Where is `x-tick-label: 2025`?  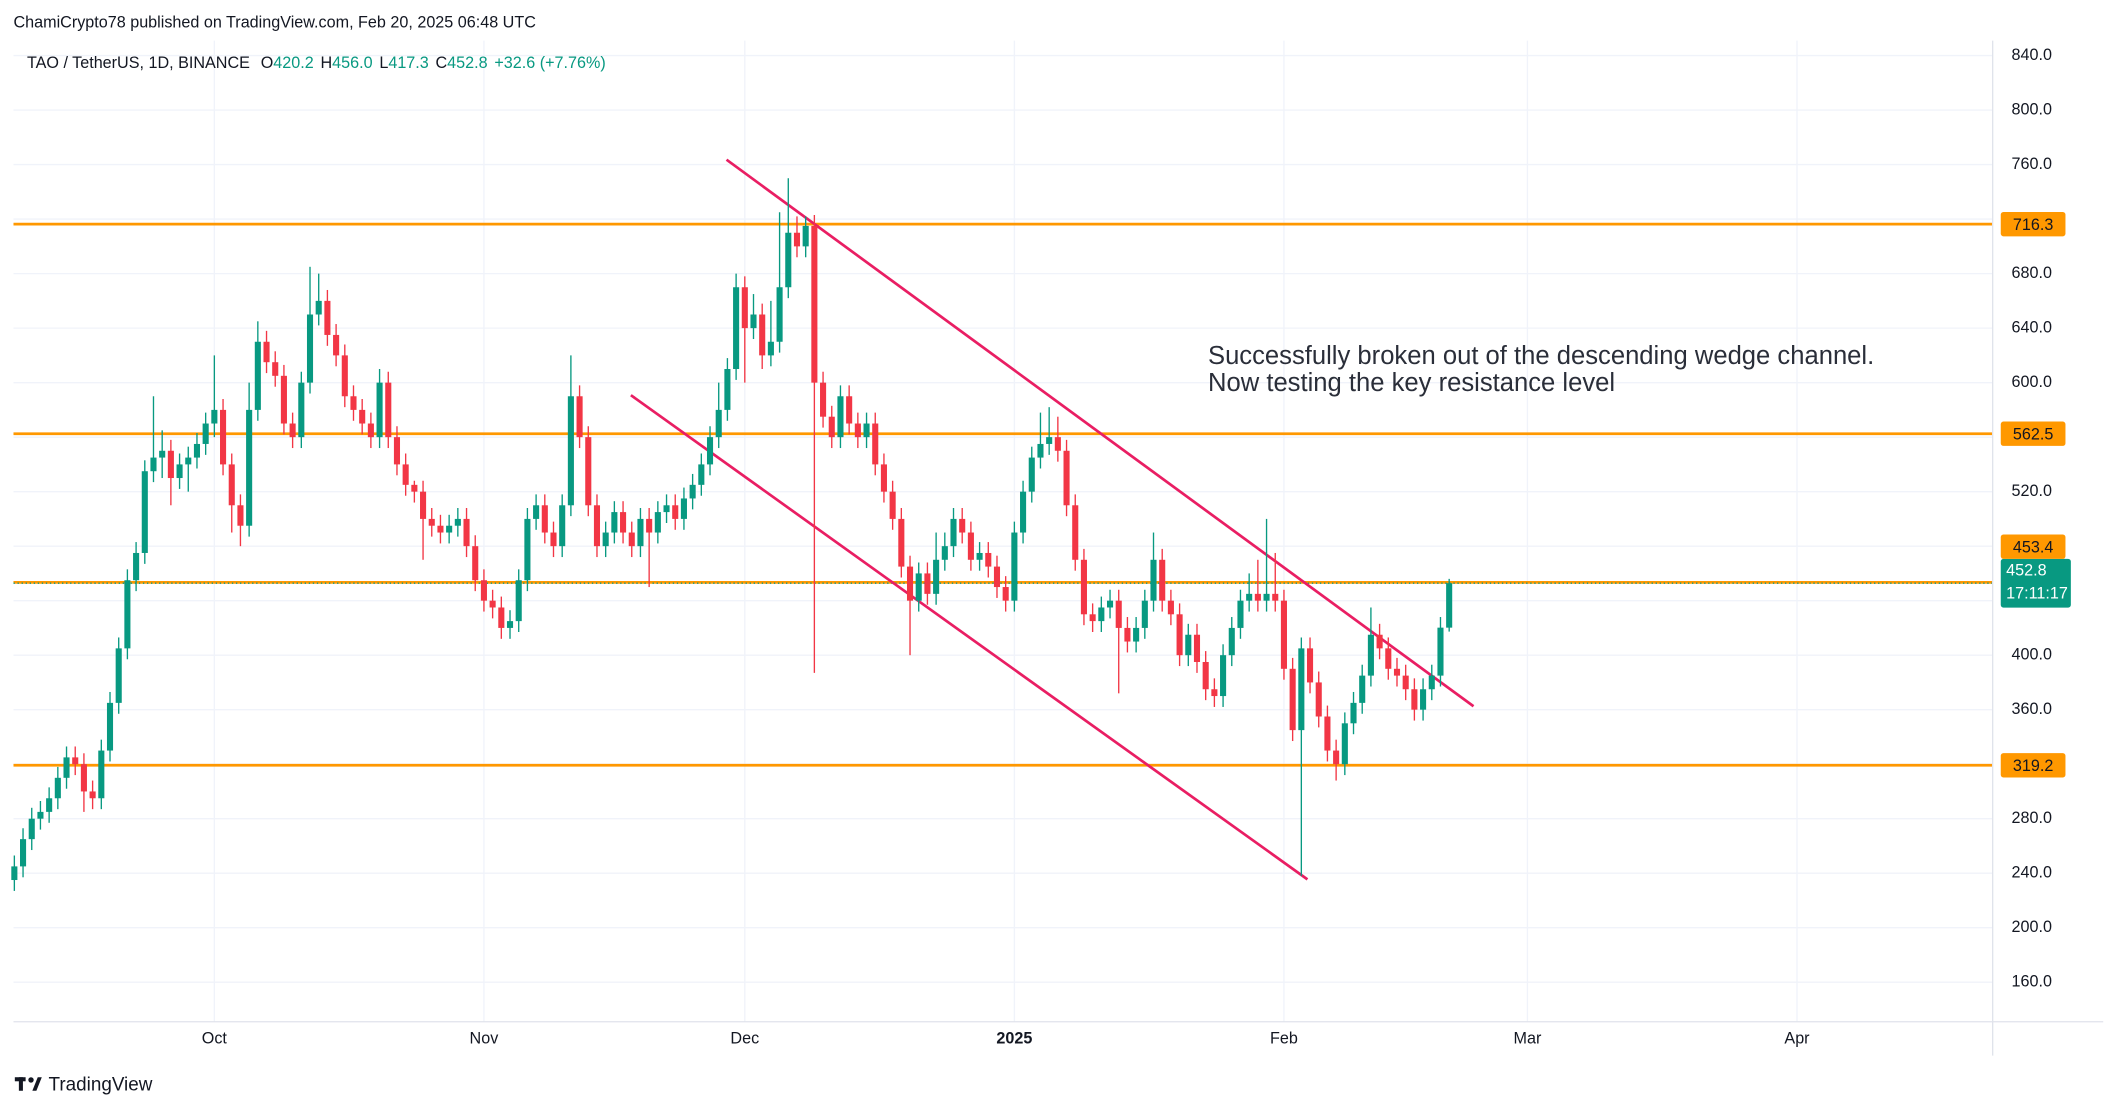 x-tick-label: 2025 is located at coordinates (1014, 1039).